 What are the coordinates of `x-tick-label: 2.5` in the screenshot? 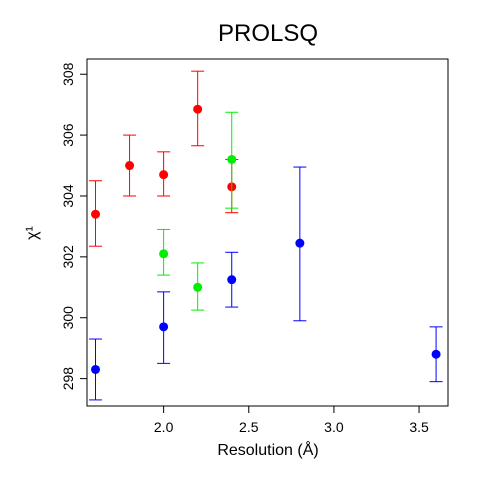 It's located at (249, 427).